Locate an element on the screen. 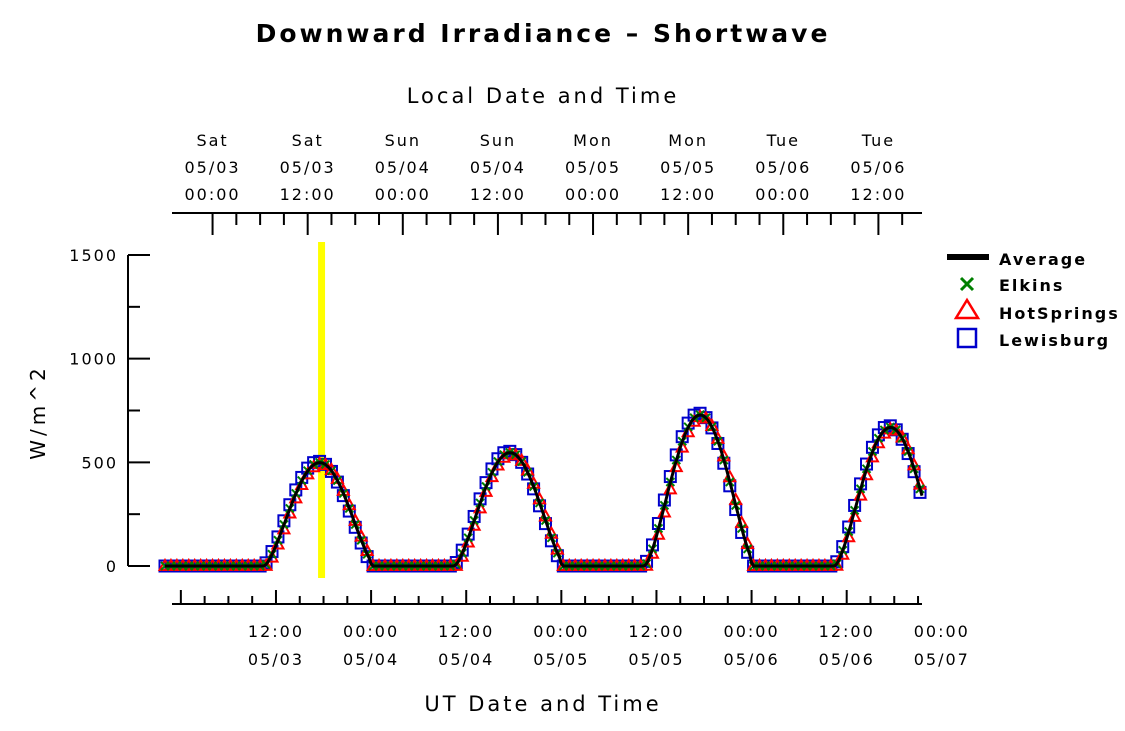  top-axis-label: Local Date and Time is located at coordinates (543, 96).